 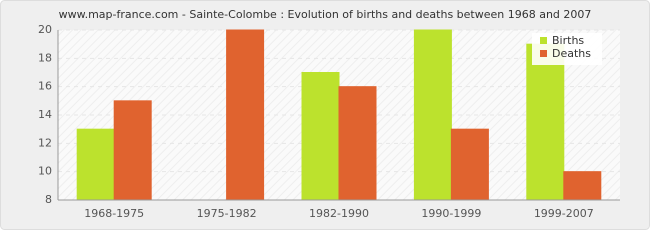 What do you see at coordinates (227, 213) in the screenshot?
I see `x-tick-label: 1975-1982` at bounding box center [227, 213].